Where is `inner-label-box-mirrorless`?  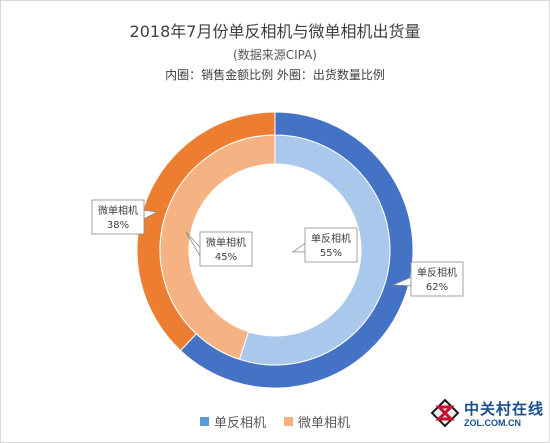
inner-label-box-mirrorless is located at coordinates (226, 249).